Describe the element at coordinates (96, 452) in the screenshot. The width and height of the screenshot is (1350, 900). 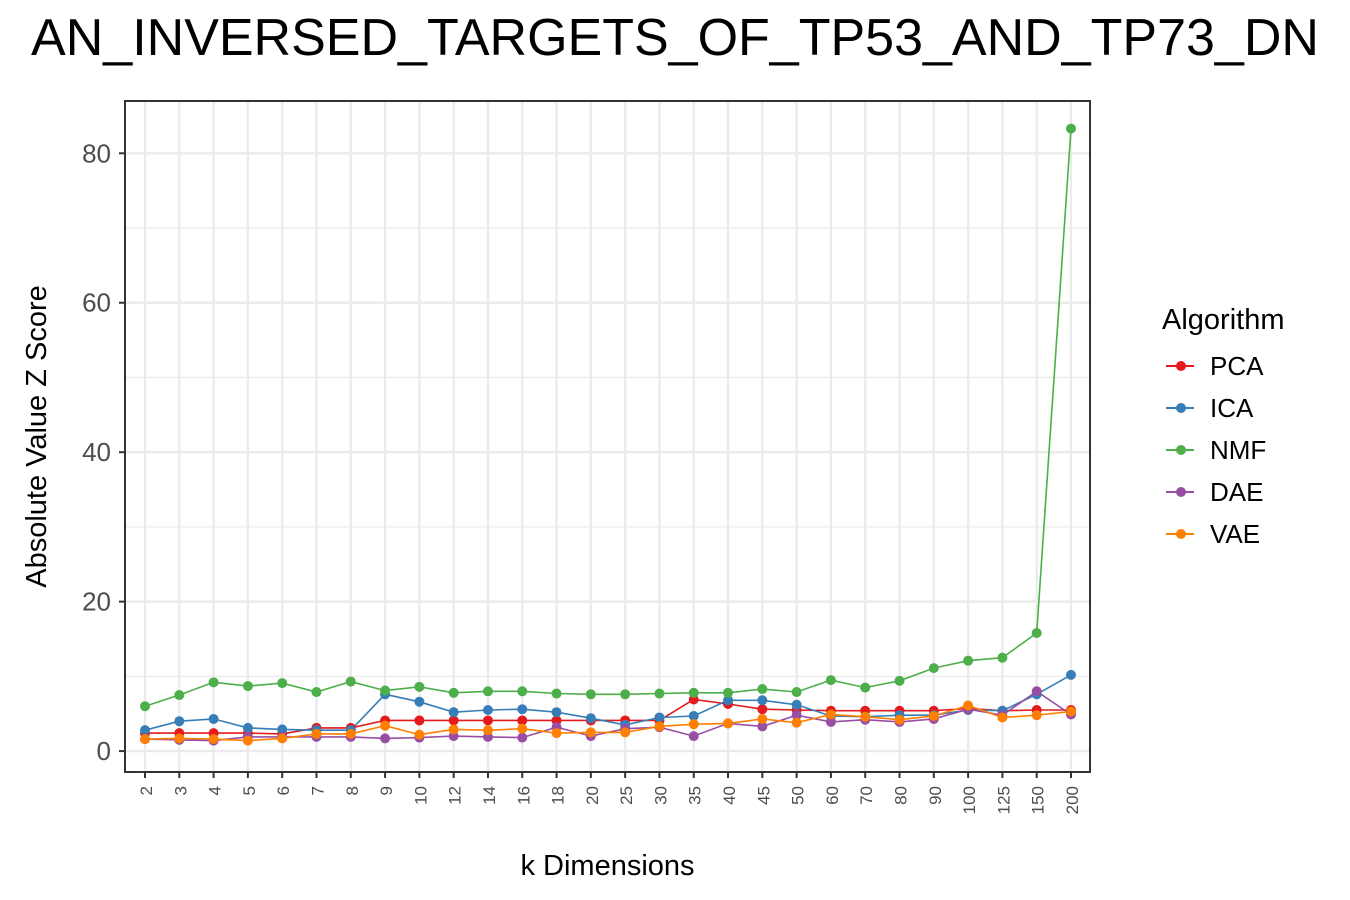
I see `y-tick-label: 40` at that location.